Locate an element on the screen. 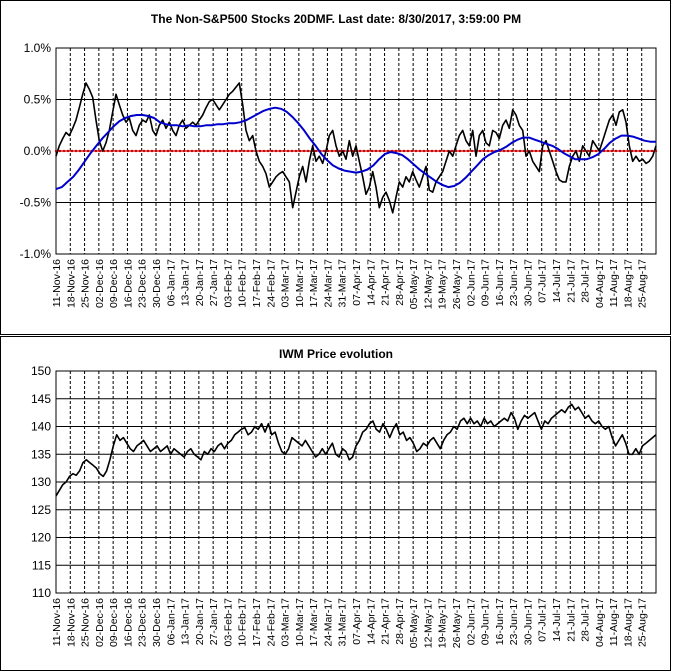 The height and width of the screenshot is (672, 673). x-tick-label: 06-Jan-17 is located at coordinates (171, 282).